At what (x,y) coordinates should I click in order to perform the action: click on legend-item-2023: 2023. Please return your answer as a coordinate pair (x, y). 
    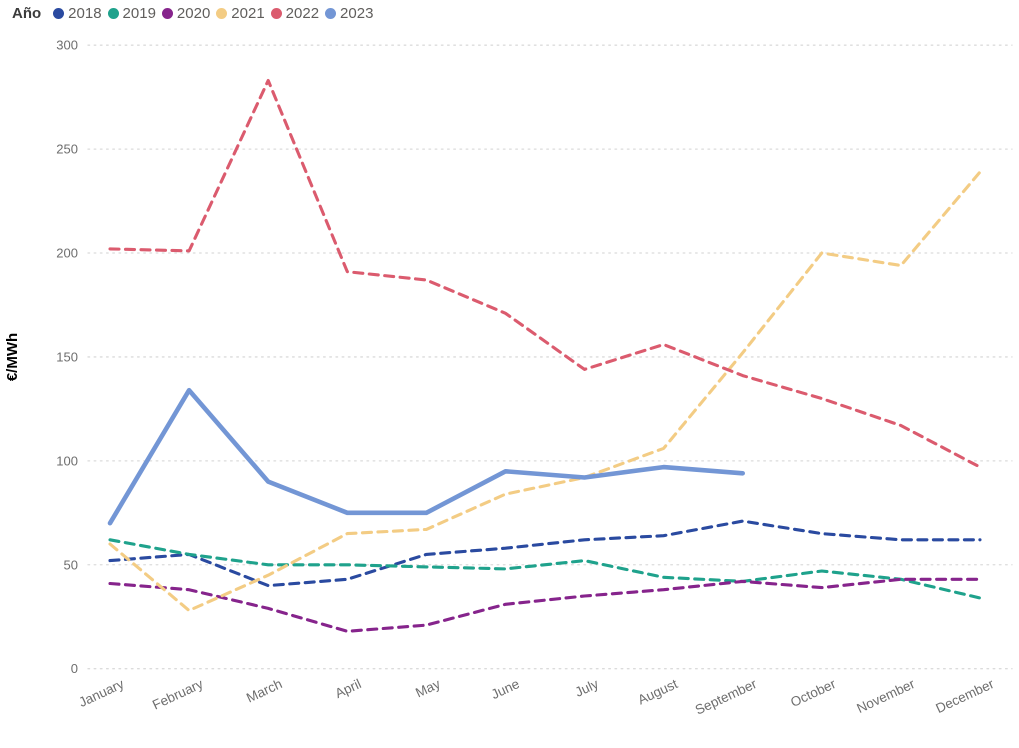
    Looking at the image, I should click on (349, 13).